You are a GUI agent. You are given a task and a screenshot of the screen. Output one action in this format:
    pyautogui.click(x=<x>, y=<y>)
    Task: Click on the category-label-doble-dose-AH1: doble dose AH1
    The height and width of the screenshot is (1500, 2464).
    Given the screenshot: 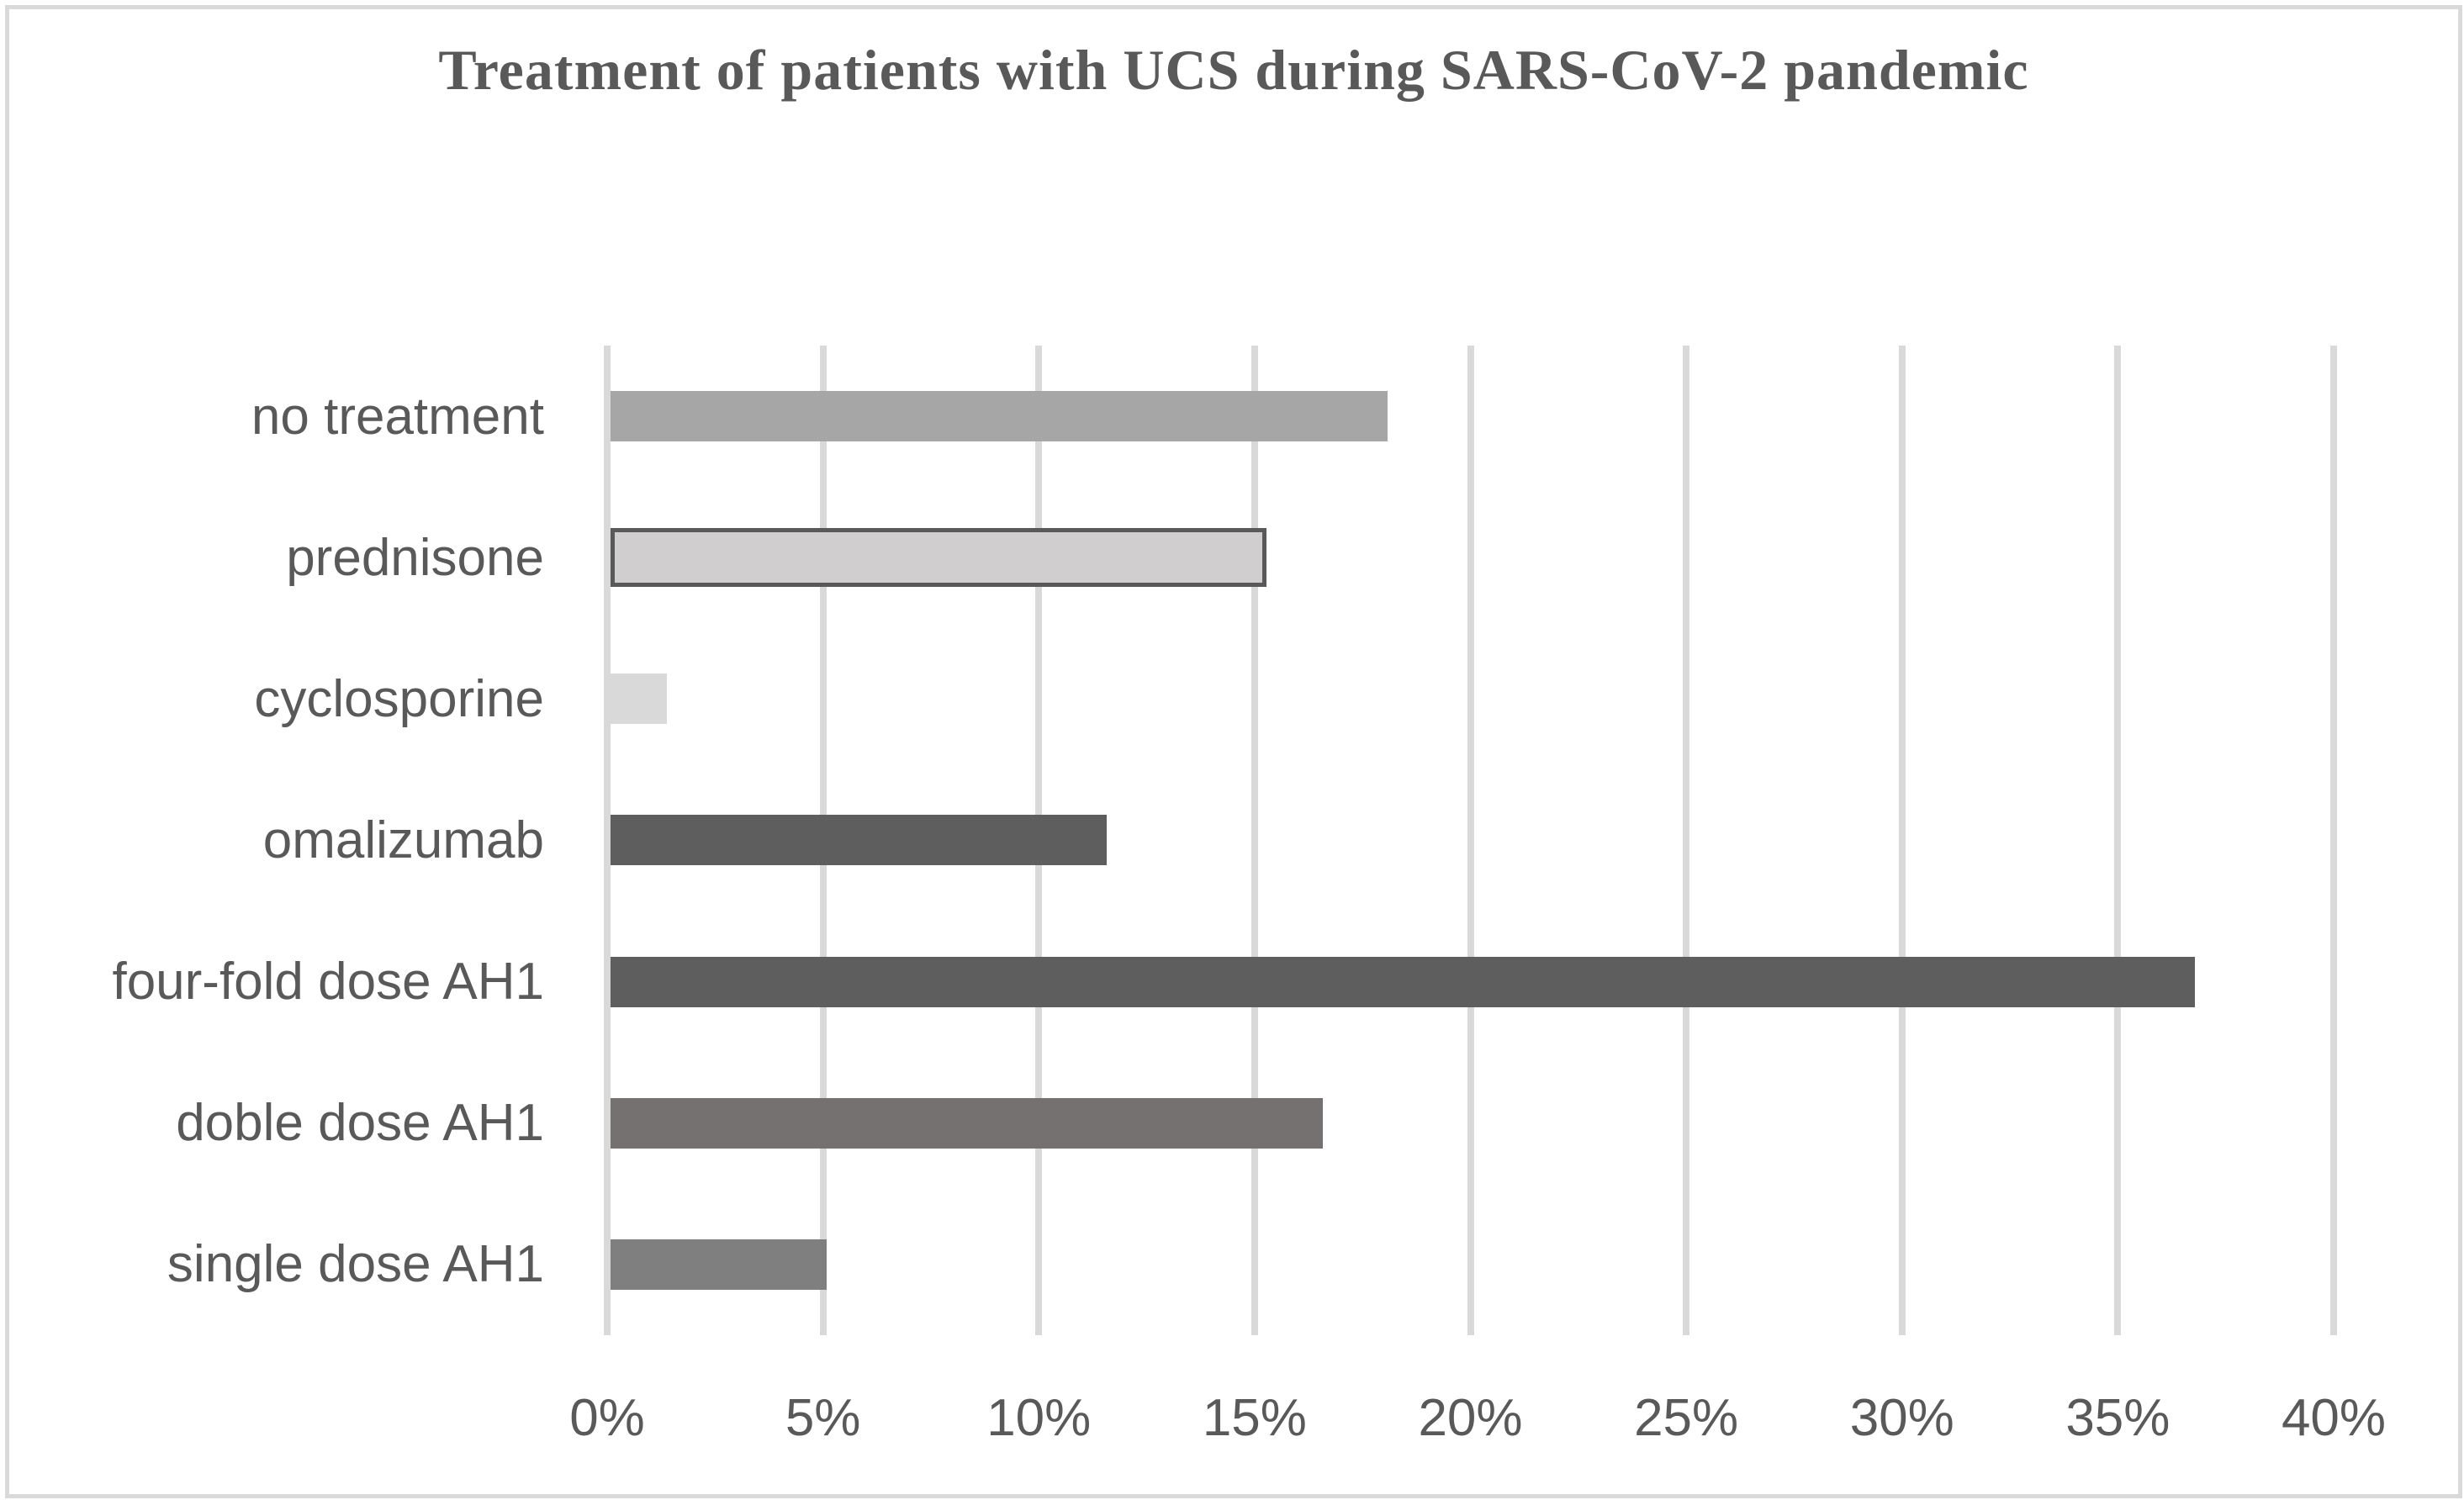 What is the action you would take?
    pyautogui.click(x=360, y=1123)
    